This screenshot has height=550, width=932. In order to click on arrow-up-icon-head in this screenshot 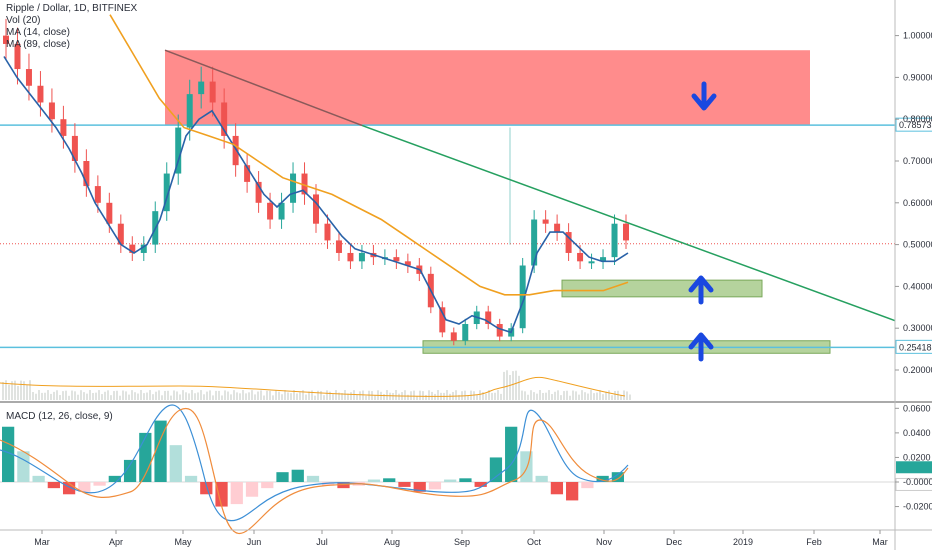, I will do `click(701, 341)`.